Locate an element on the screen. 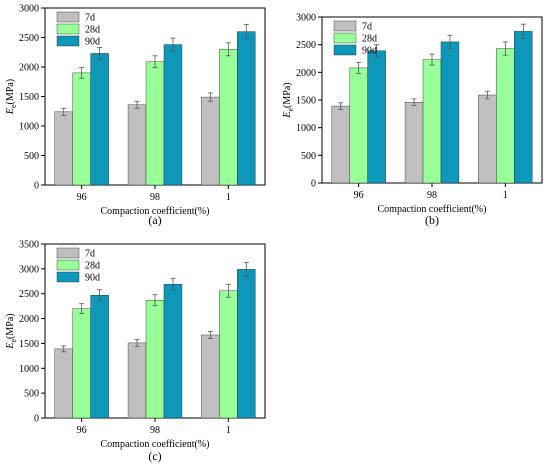  y-tick-label: 3500 is located at coordinates (29, 245).